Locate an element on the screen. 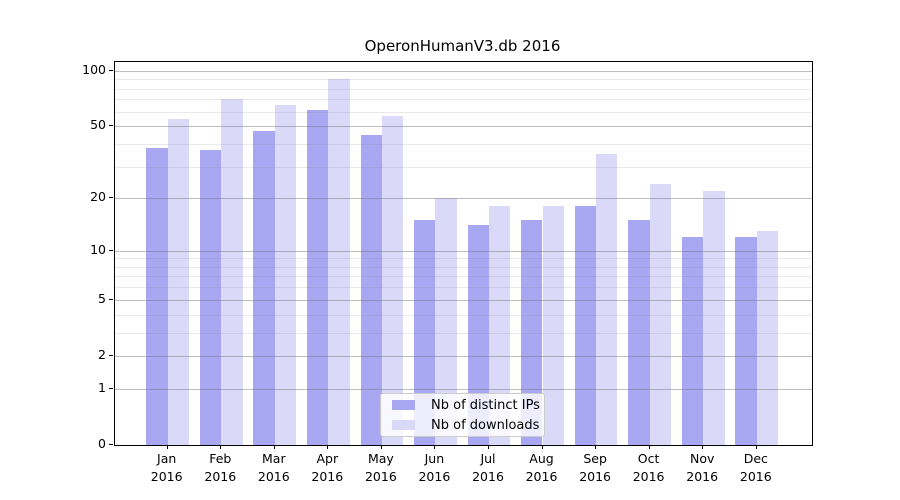 The height and width of the screenshot is (500, 900). x-tick-label-jun: Jun 2016 is located at coordinates (434, 467).